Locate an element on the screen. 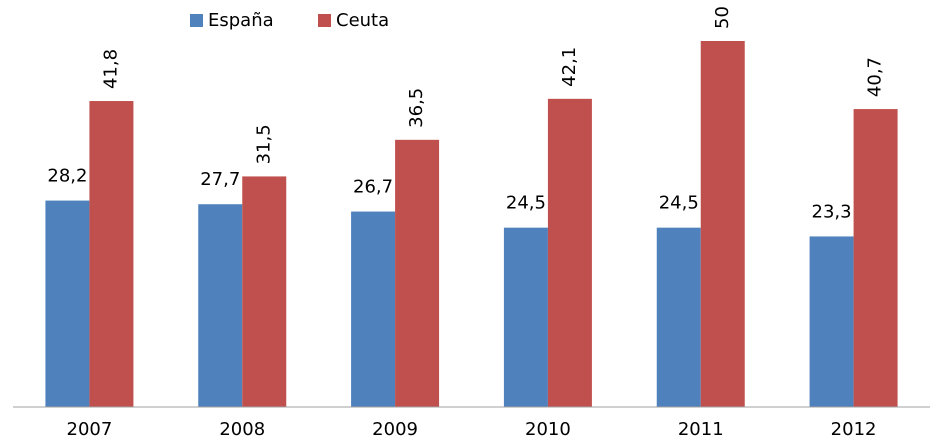  legend-label: España is located at coordinates (241, 20).